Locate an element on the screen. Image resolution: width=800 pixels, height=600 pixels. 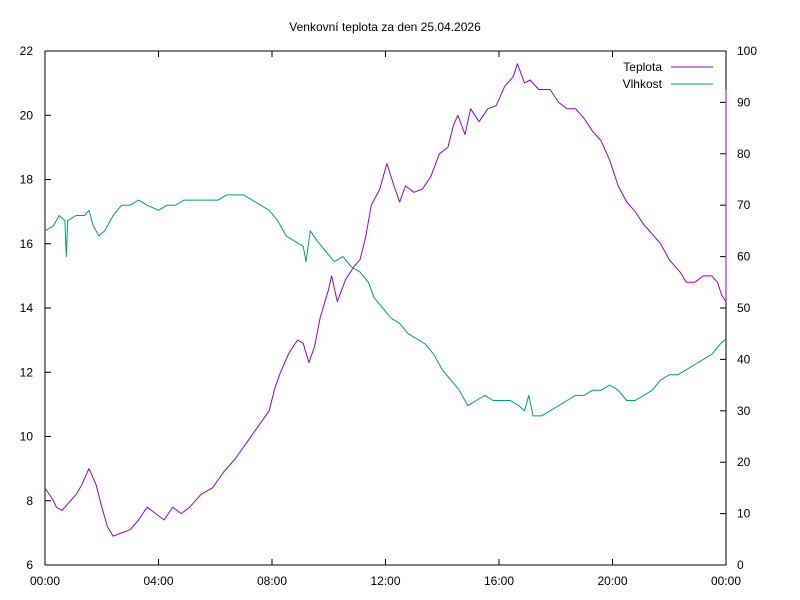
y-tick-label: 20 is located at coordinates (27, 115).